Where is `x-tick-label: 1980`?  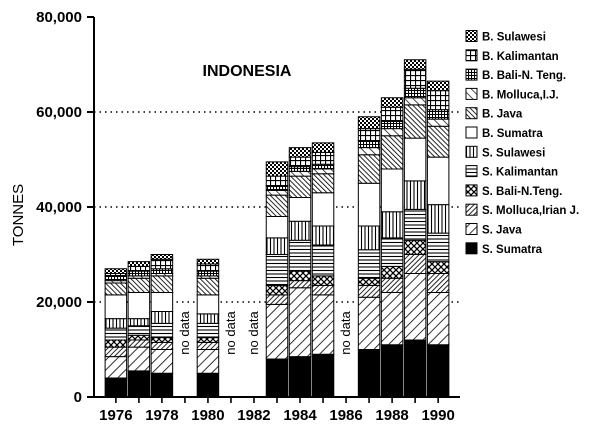
x-tick-label: 1980 is located at coordinates (207, 415).